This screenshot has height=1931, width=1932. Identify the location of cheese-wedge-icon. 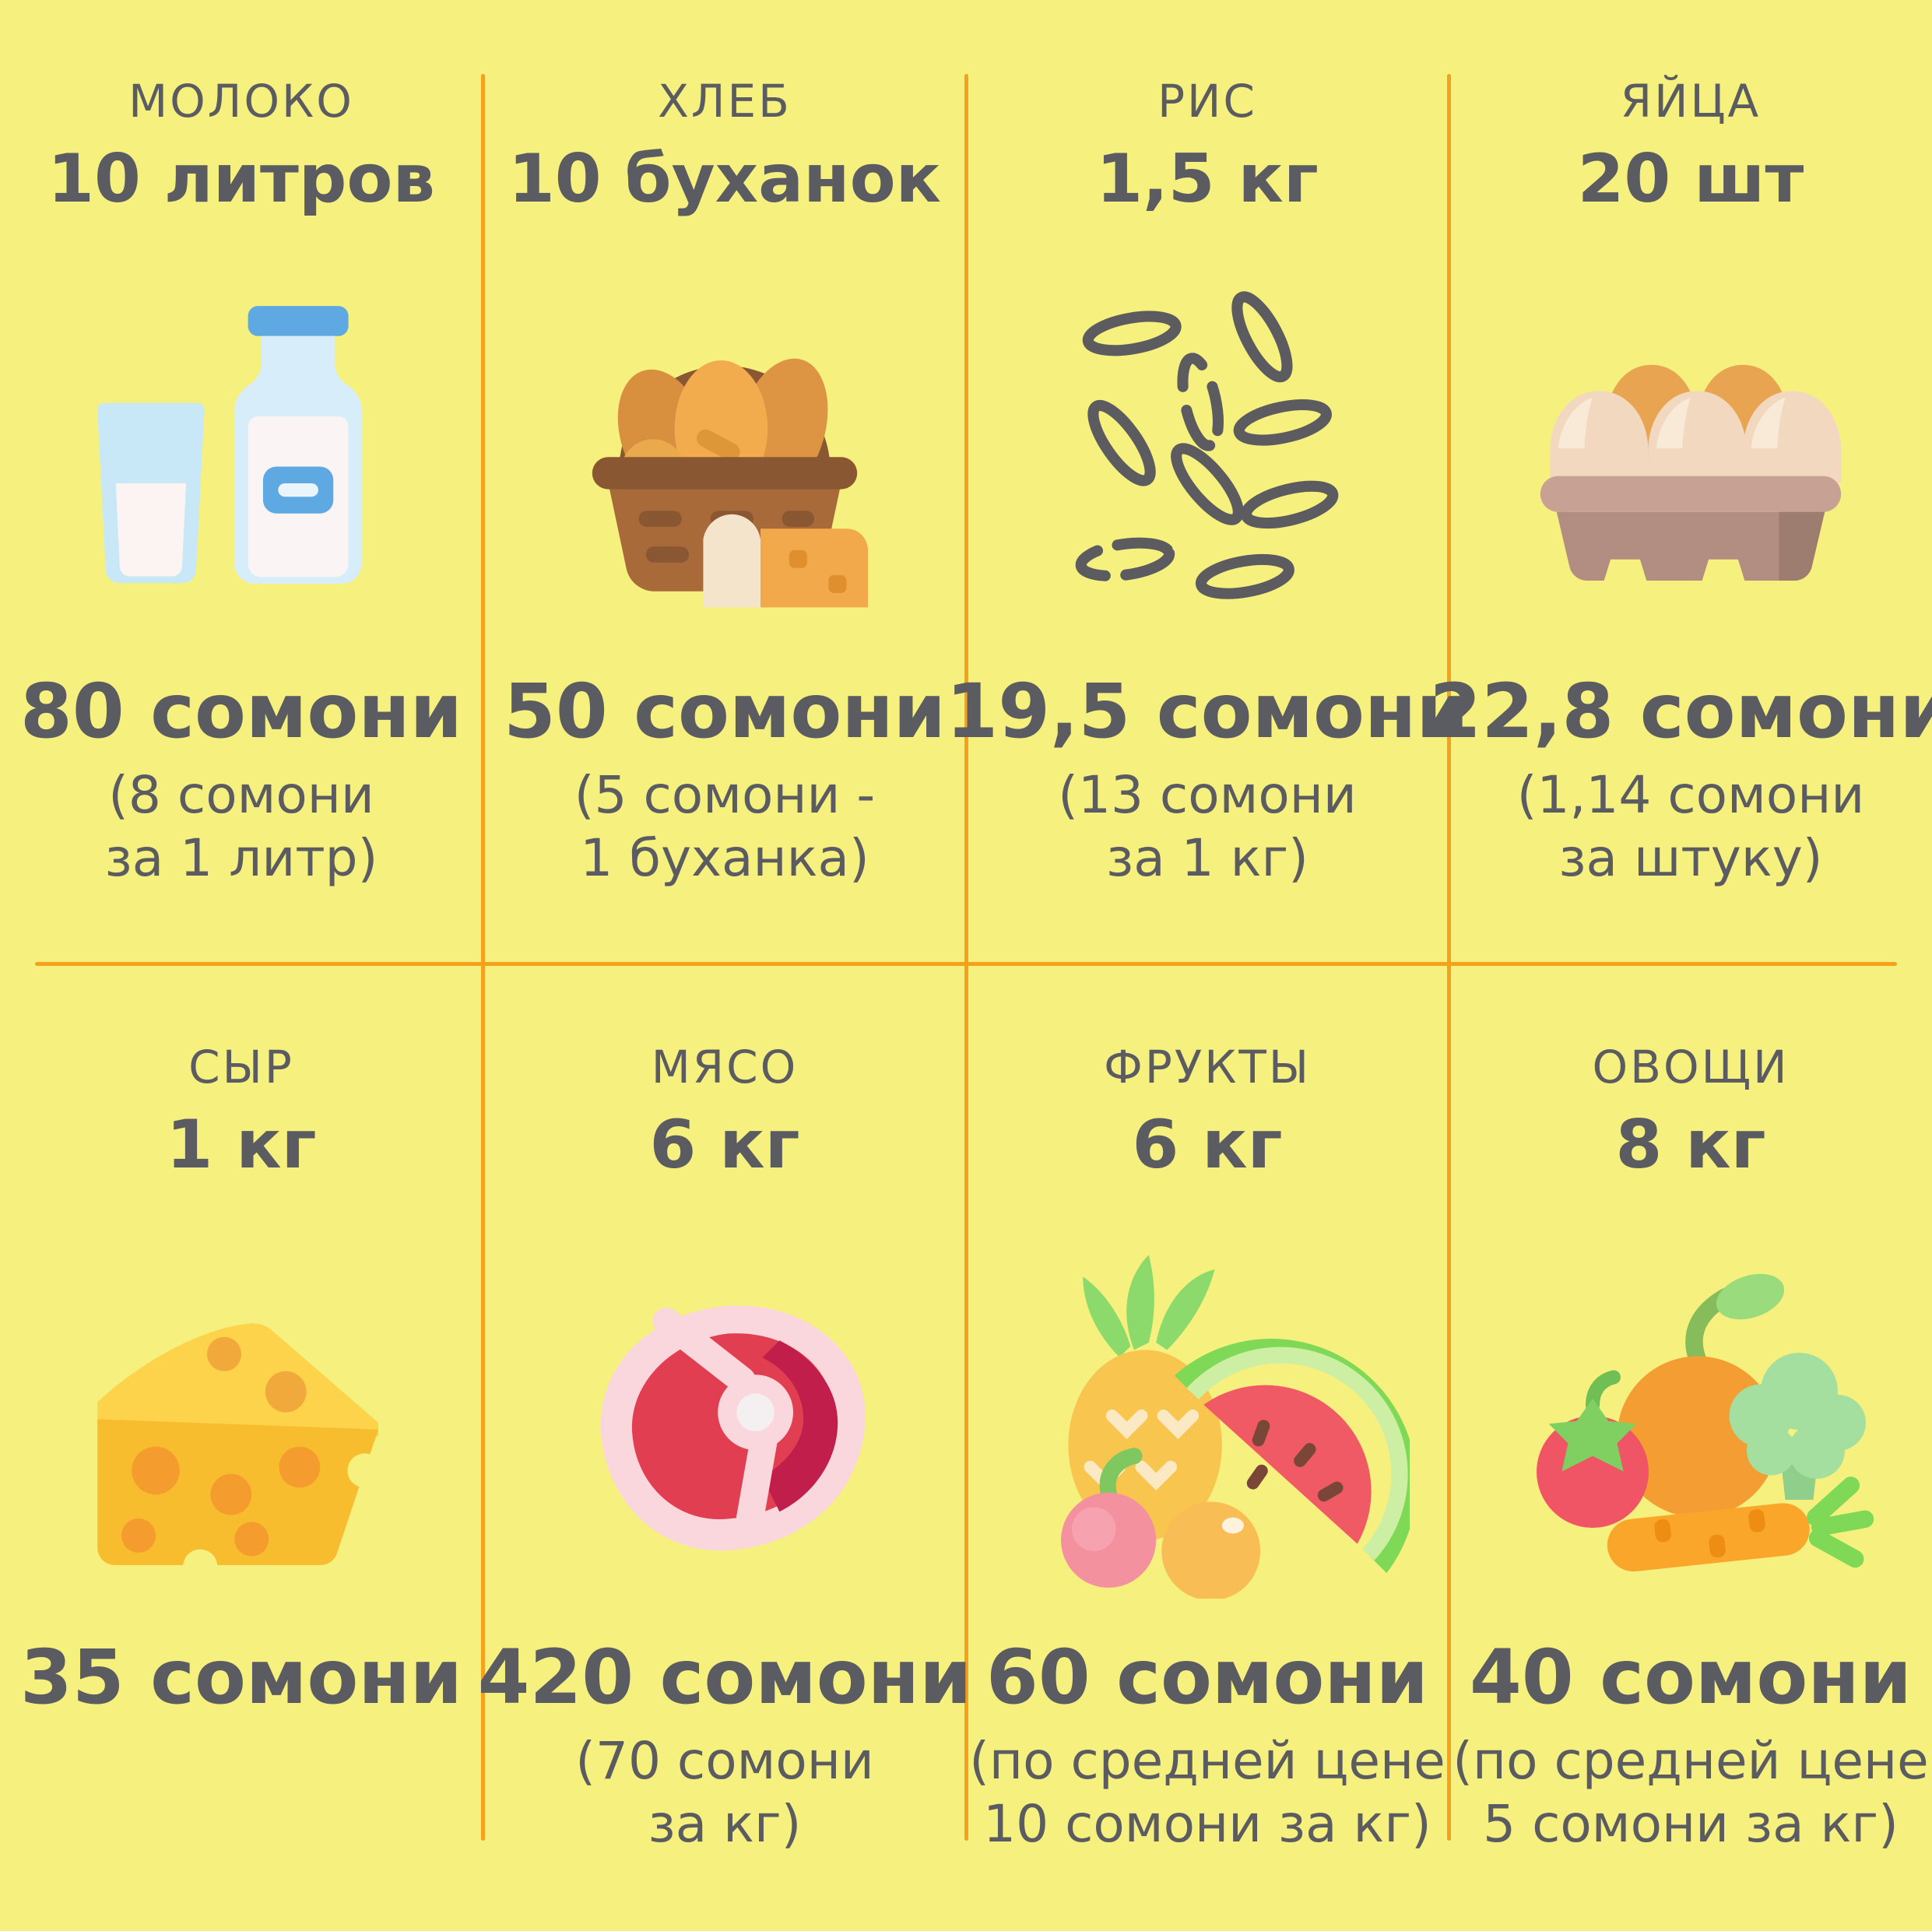
(239, 1454).